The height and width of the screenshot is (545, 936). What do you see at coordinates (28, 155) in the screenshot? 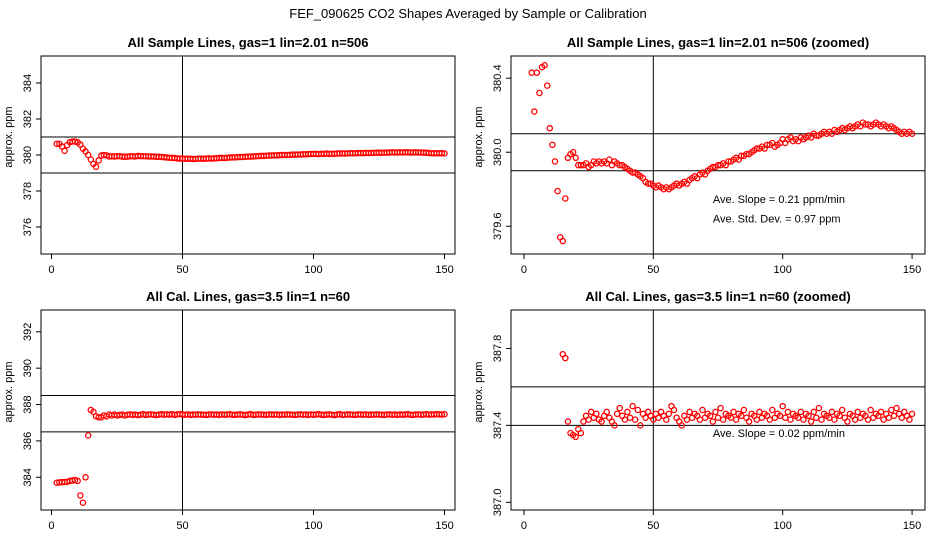
I see `y-tick-label: 380` at bounding box center [28, 155].